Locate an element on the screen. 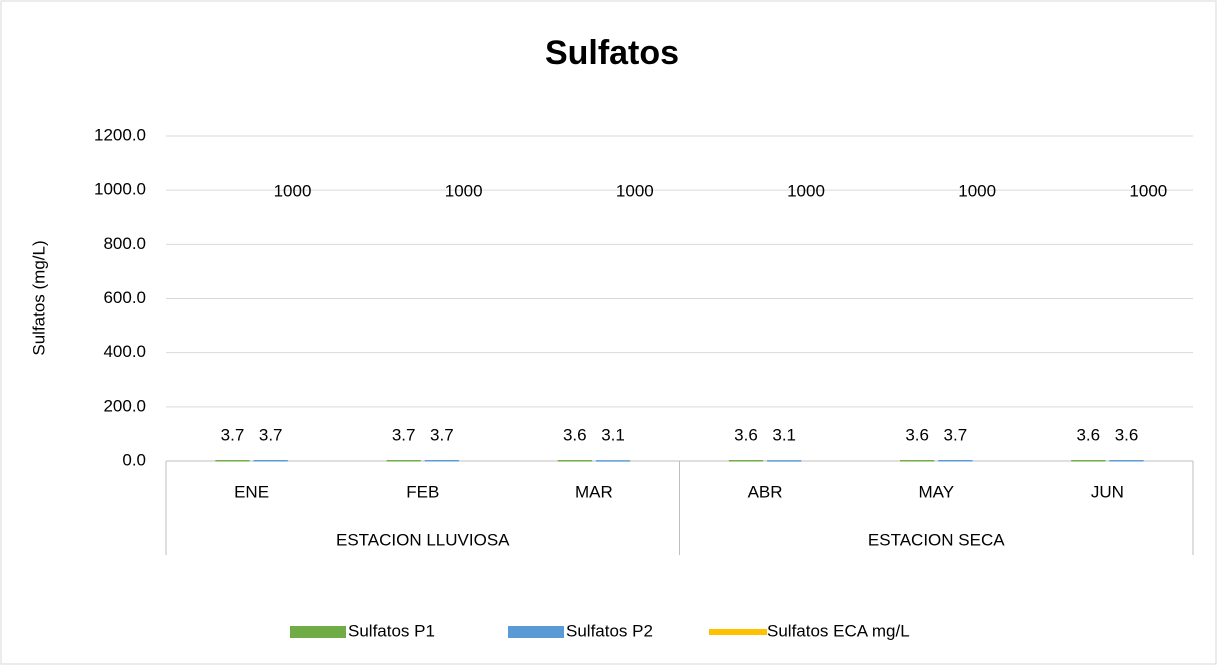 Image resolution: width=1218 pixels, height=666 pixels. y-tick-label: 1000.0 is located at coordinates (120, 189).